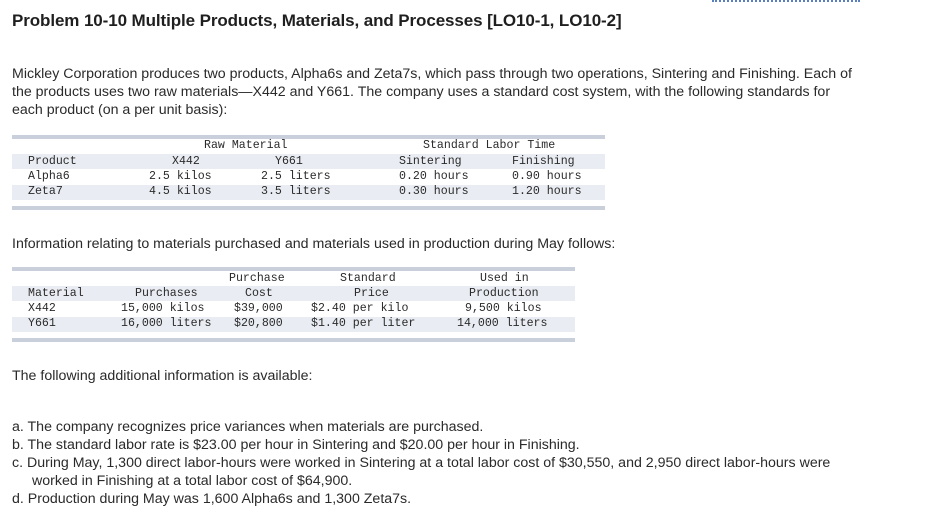  Describe the element at coordinates (180, 191) in the screenshot. I see `row-zeta7-x442: 4.5 kilos` at that location.